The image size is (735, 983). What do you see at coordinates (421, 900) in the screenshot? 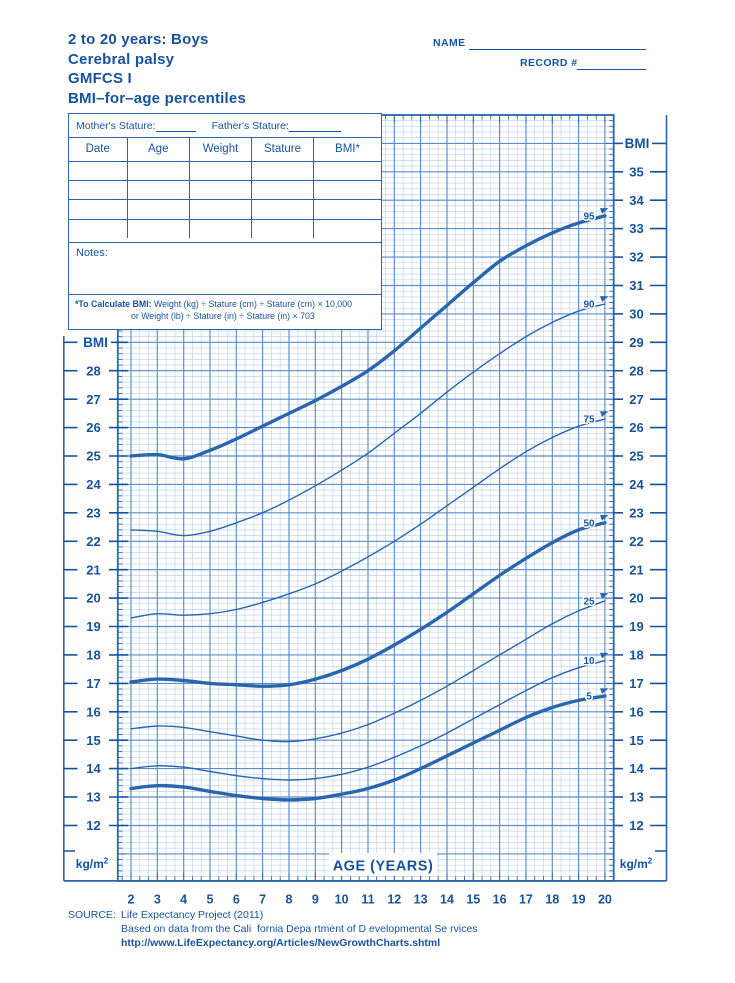
I see `x-tick-label: 13` at bounding box center [421, 900].